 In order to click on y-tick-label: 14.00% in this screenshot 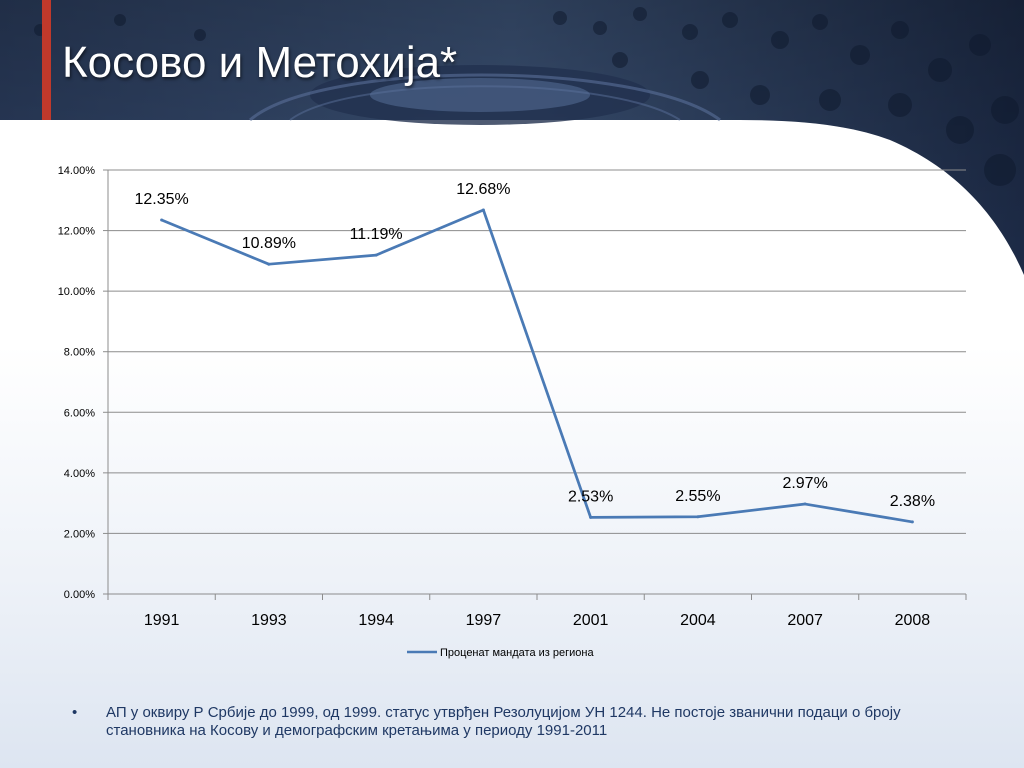, I will do `click(77, 171)`.